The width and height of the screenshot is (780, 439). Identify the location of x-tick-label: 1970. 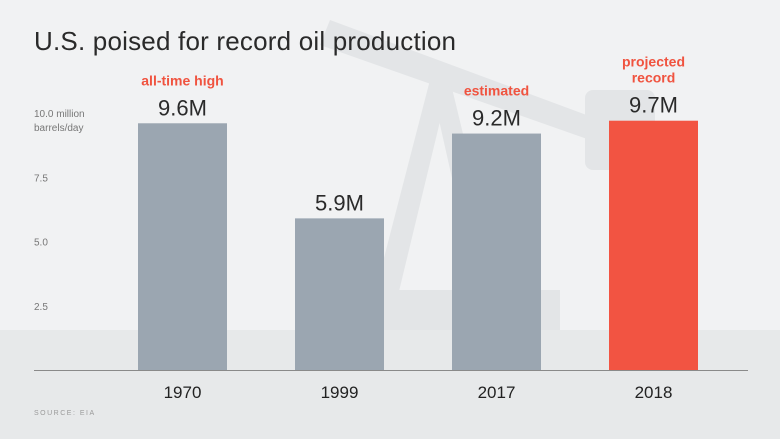
(183, 392).